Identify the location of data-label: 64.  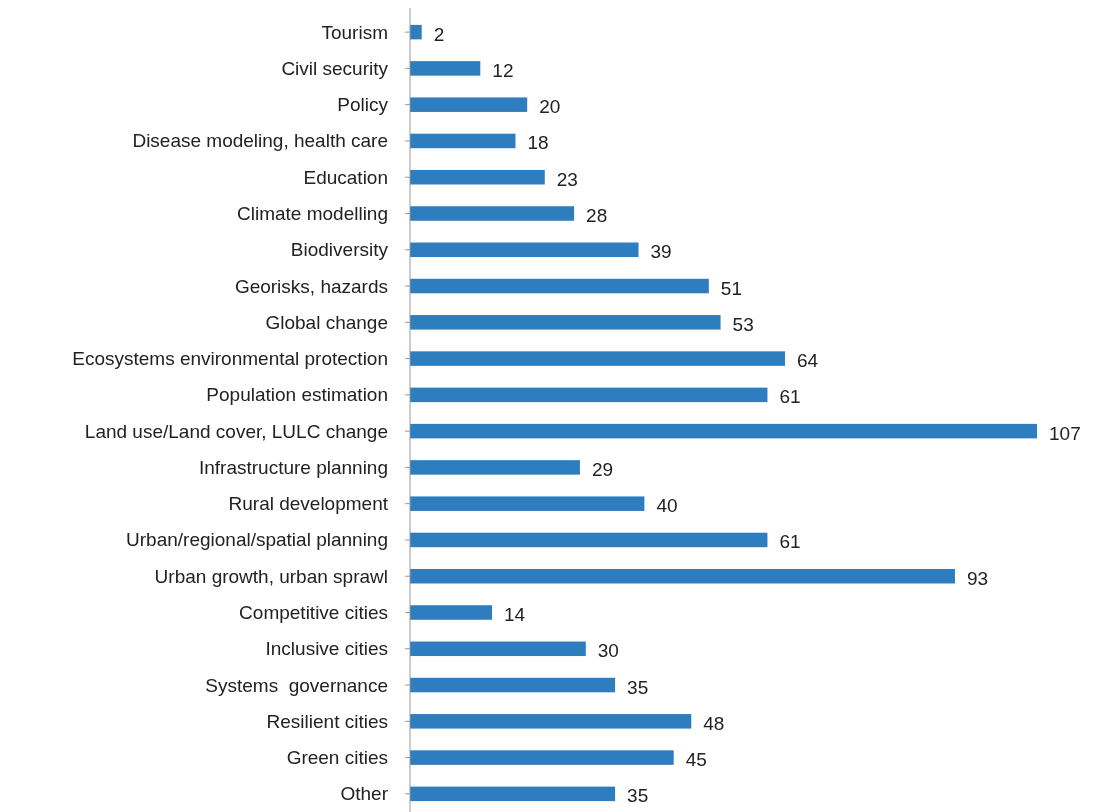
(808, 361).